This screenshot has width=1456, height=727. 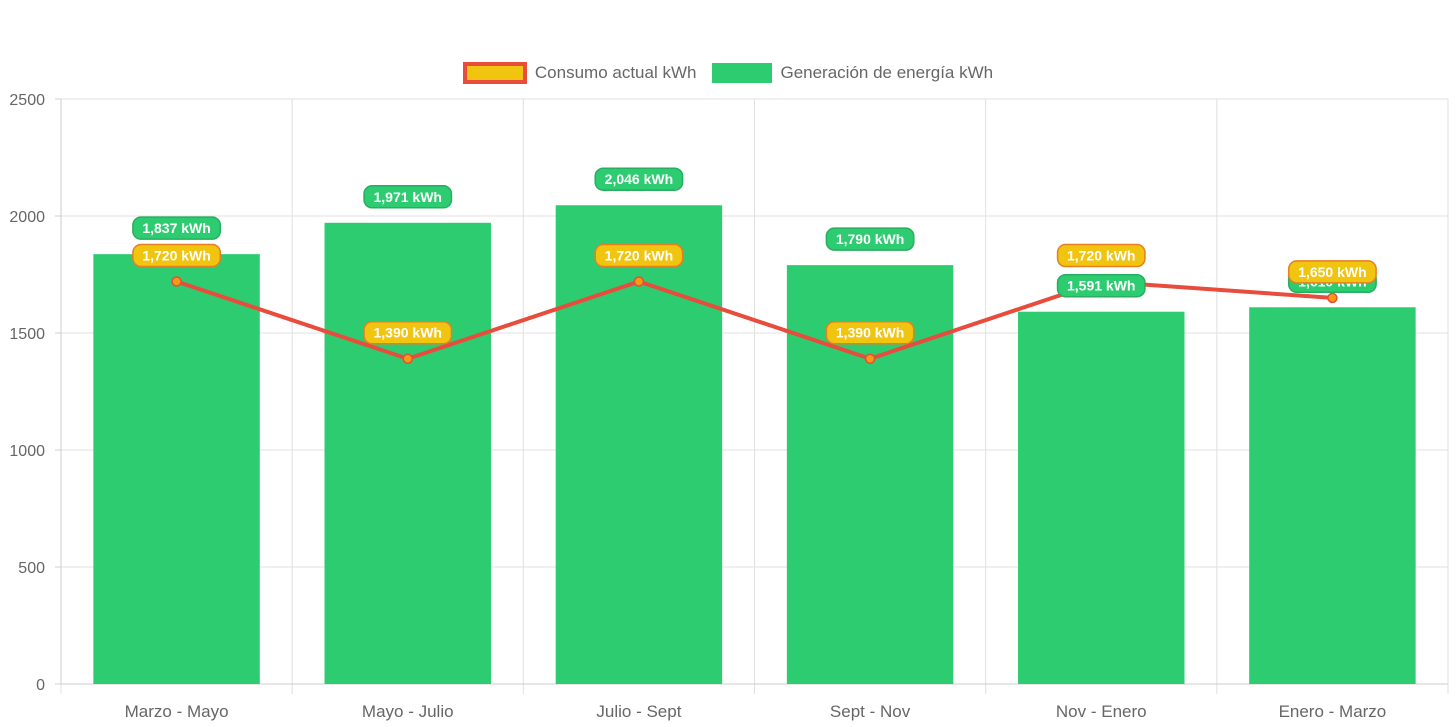 I want to click on legend-item-generacion: Generación de energía kWh, so click(x=852, y=73).